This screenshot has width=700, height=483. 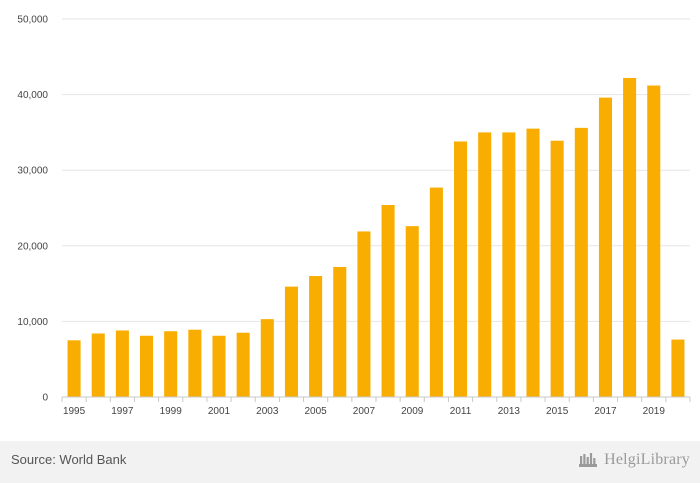 I want to click on y-tick-label: 20,000, so click(x=32, y=246).